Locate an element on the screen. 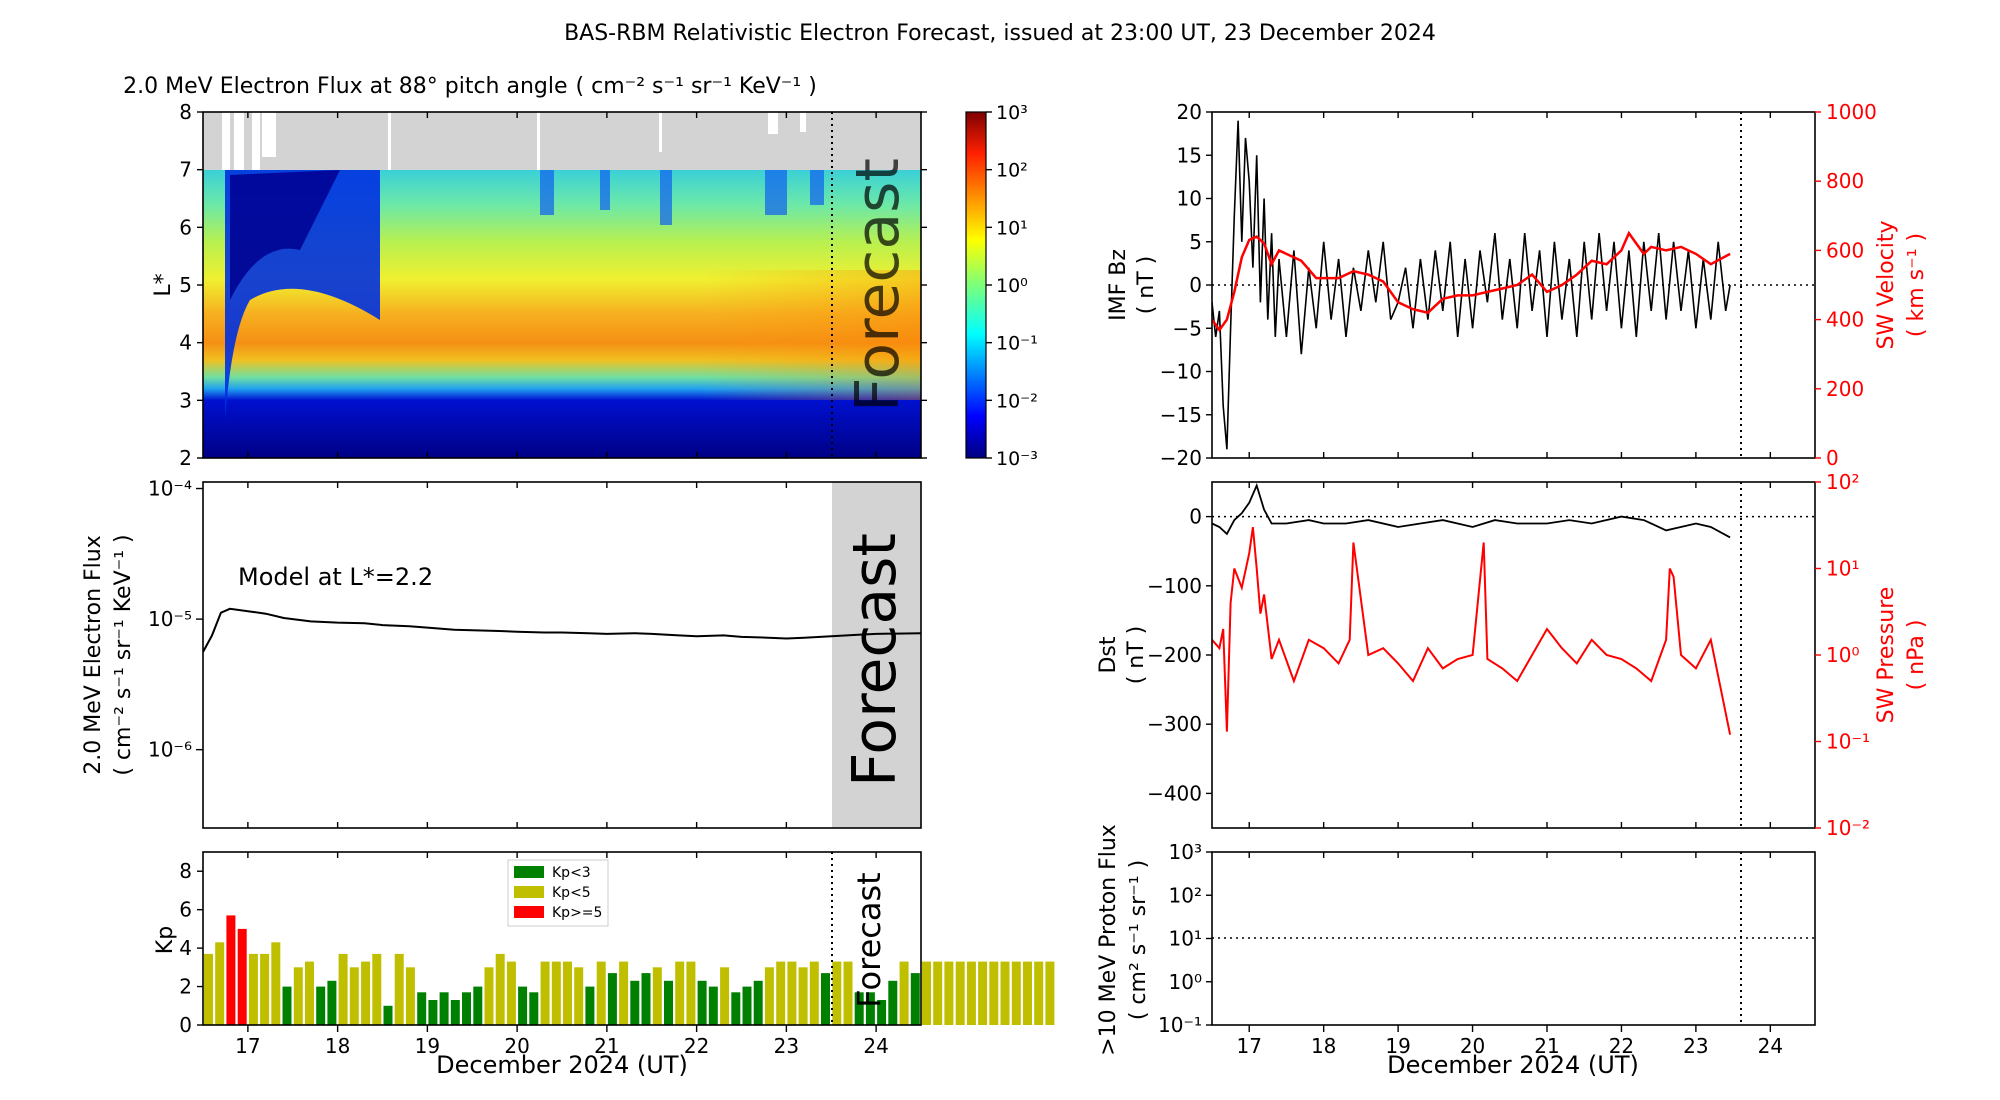 This screenshot has width=2000, height=1100. proton-ytick-label: 10¹ is located at coordinates (1185, 939).